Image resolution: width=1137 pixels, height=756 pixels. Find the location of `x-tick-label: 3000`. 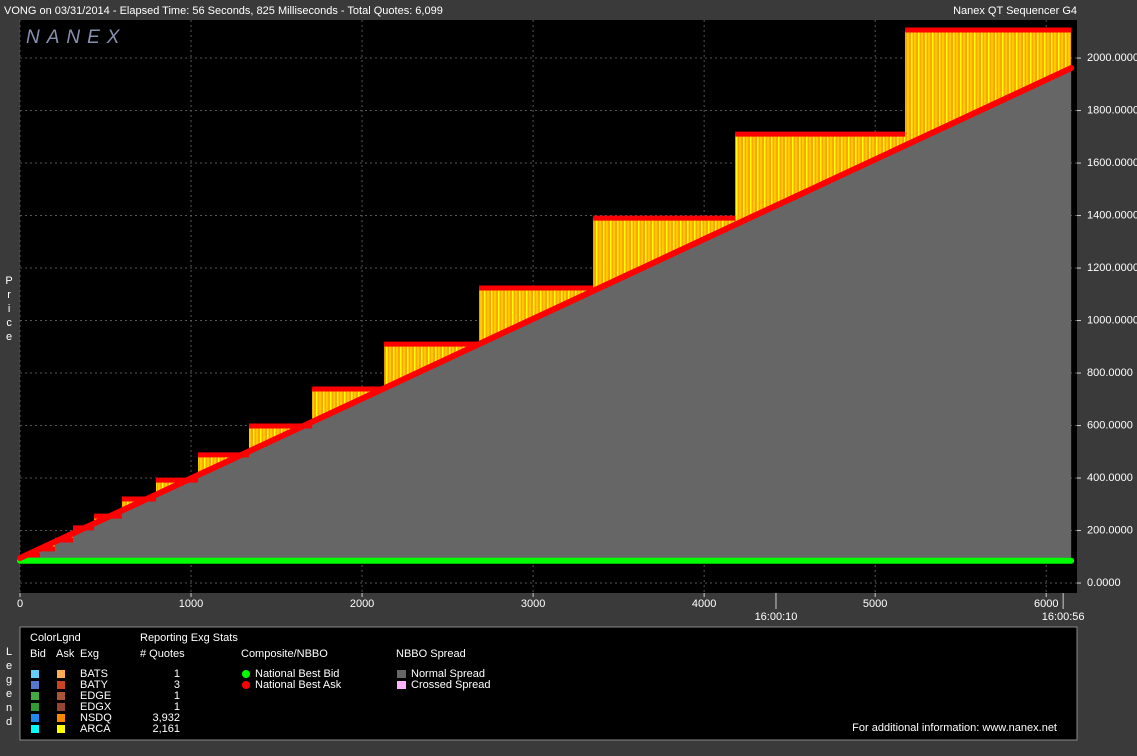

x-tick-label: 3000 is located at coordinates (533, 604).